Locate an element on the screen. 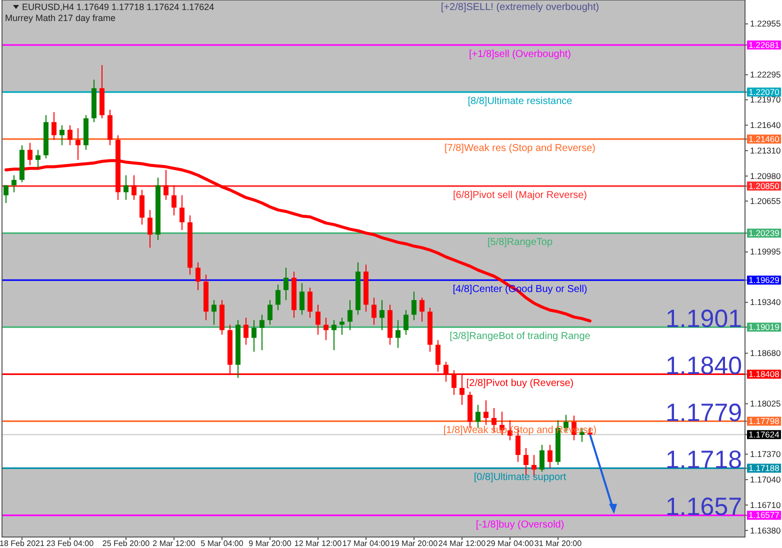  y-tick-label: 1.21460 is located at coordinates (764, 139).